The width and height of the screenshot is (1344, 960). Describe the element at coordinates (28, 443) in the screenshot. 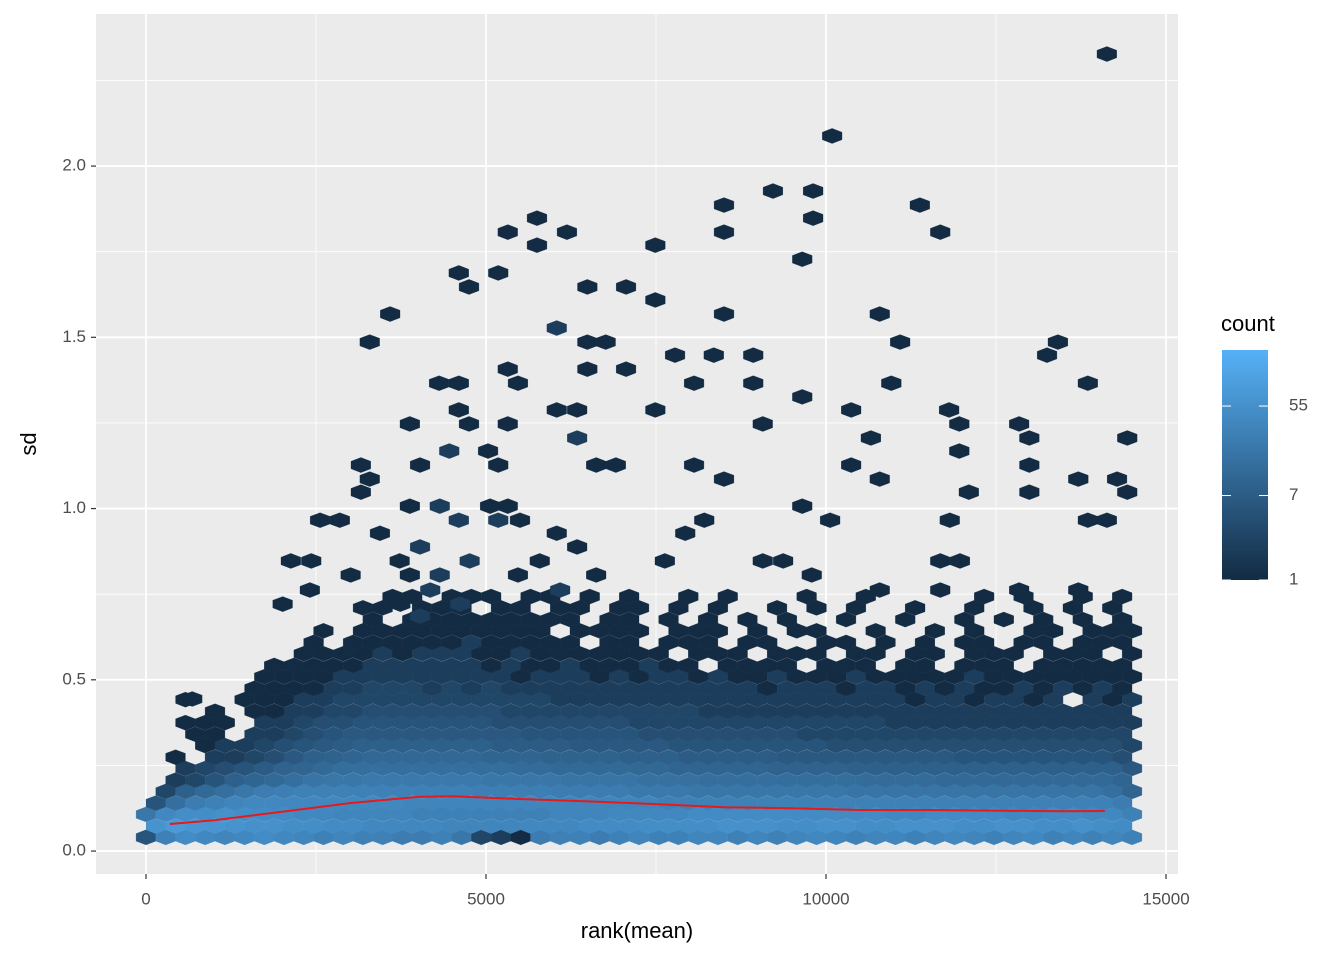

I see `y-axis-title: sd` at that location.